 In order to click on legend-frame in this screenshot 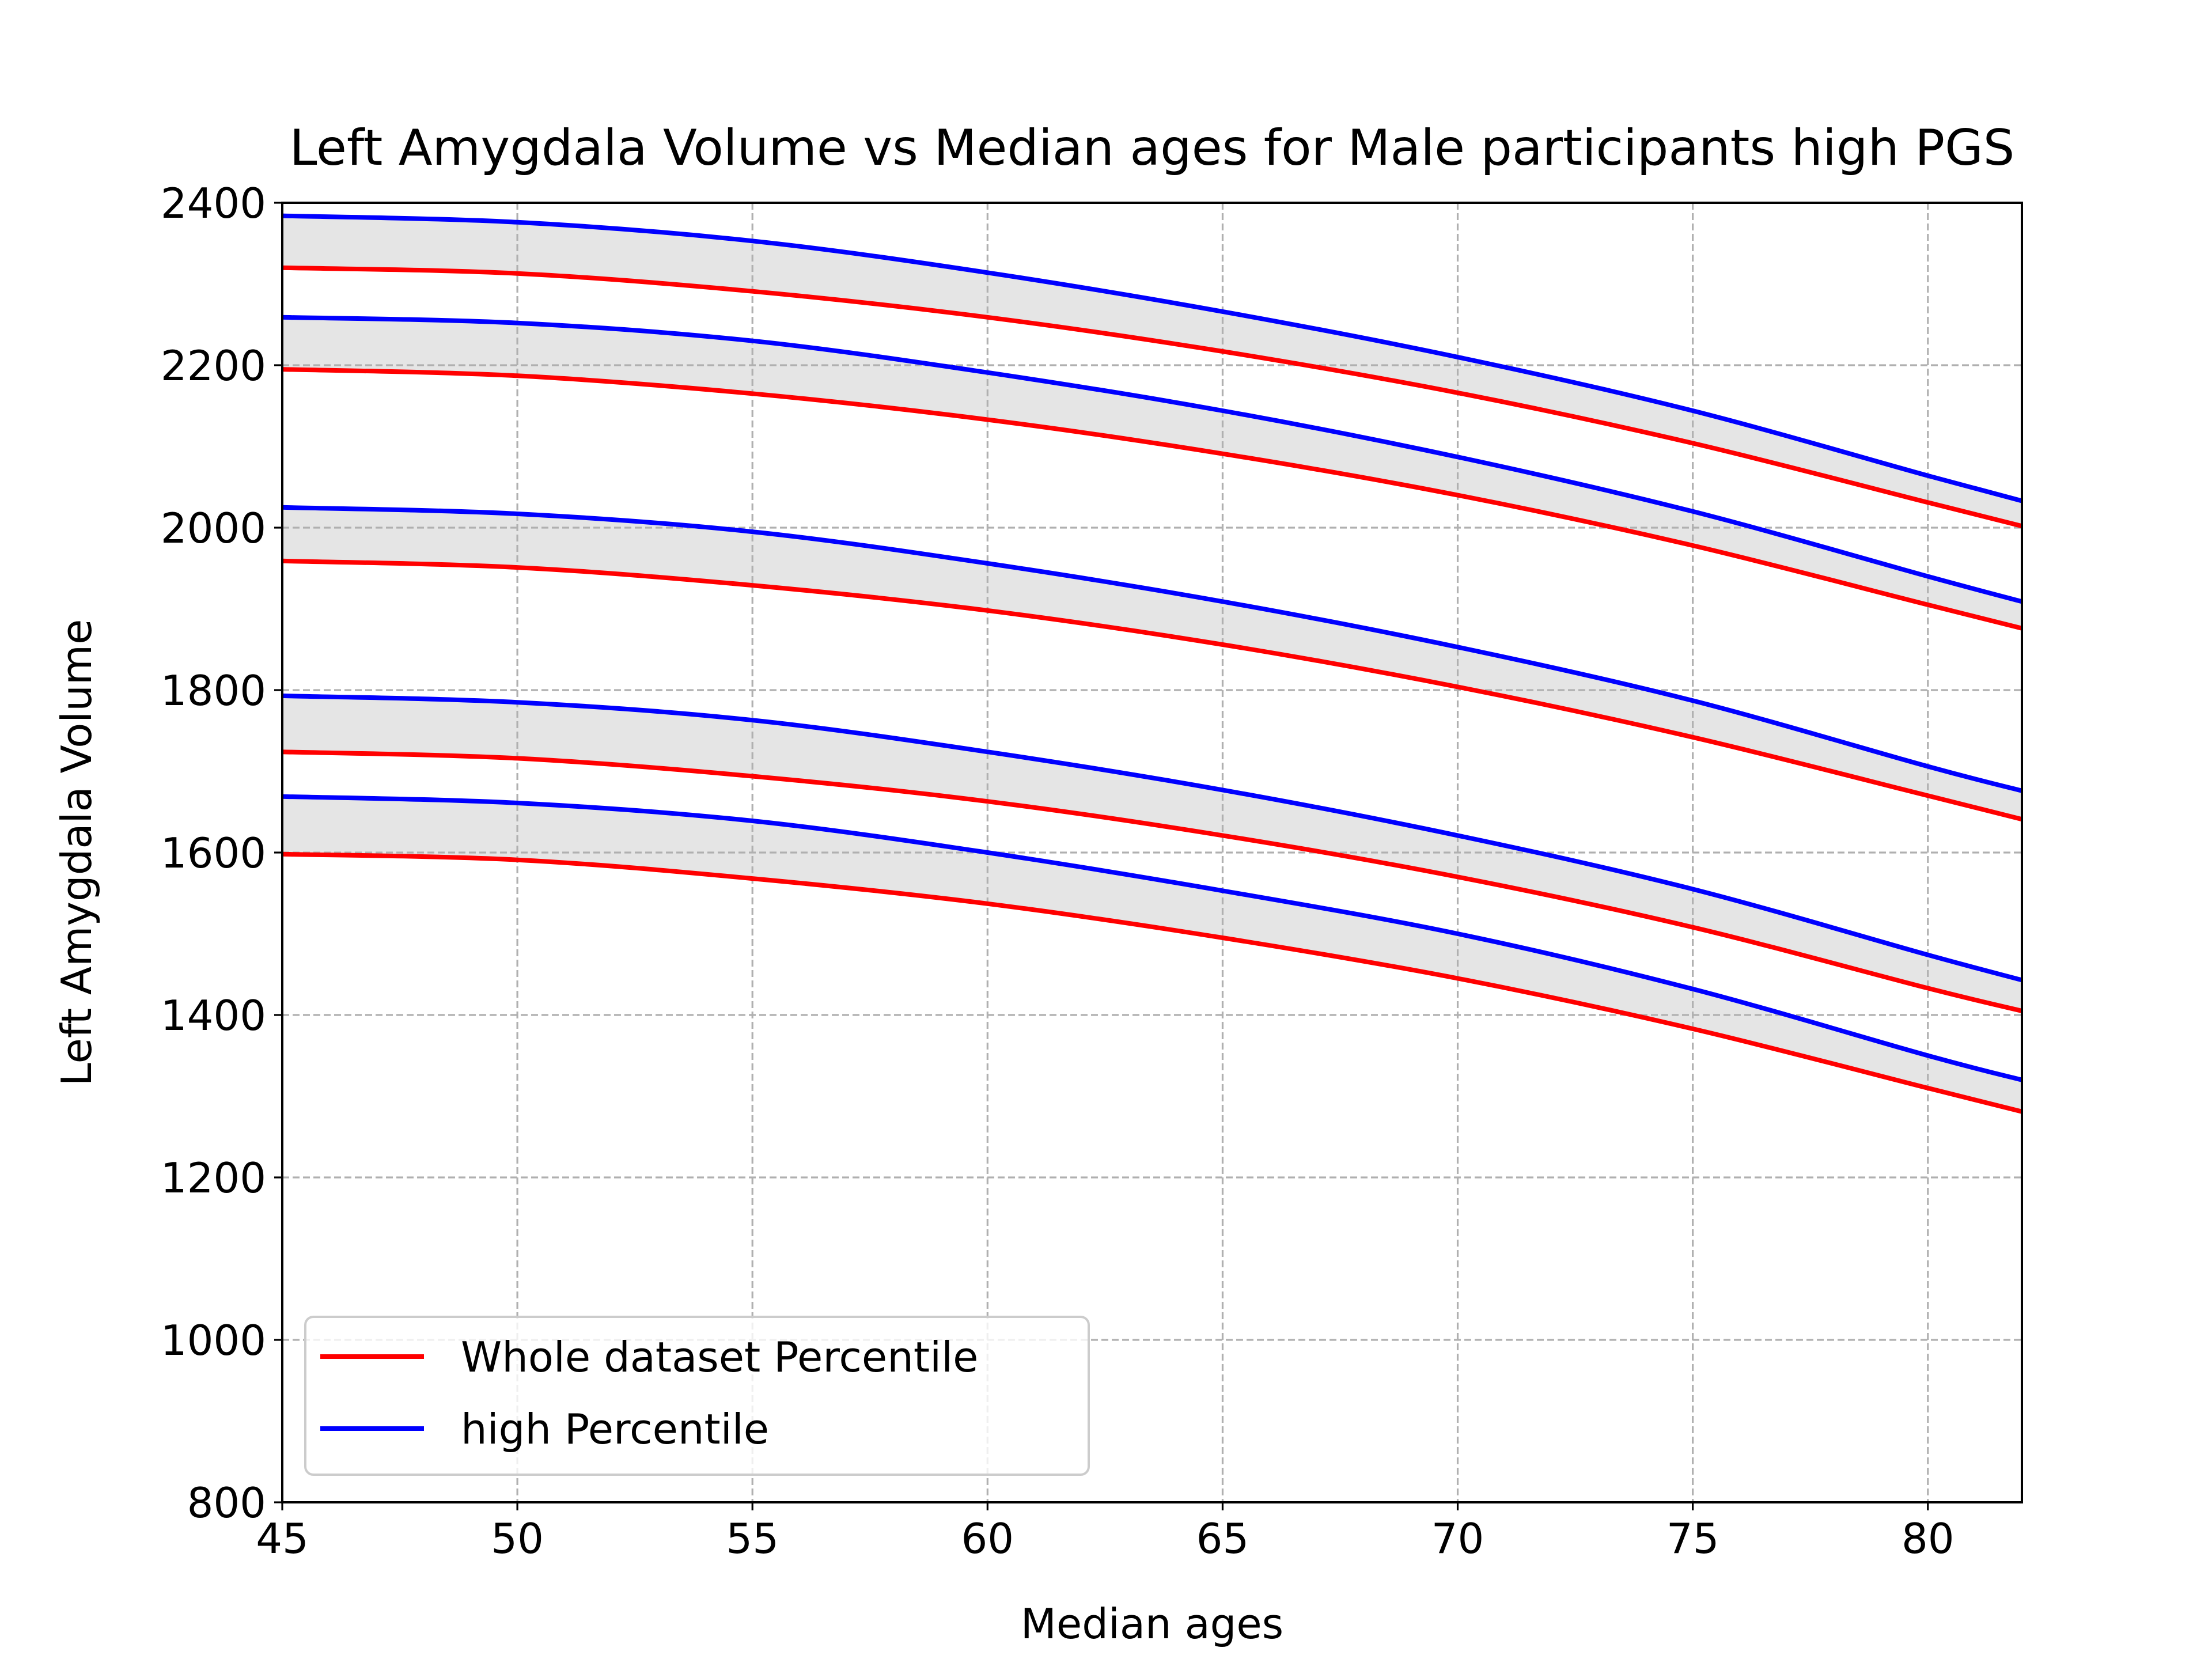, I will do `click(697, 1396)`.